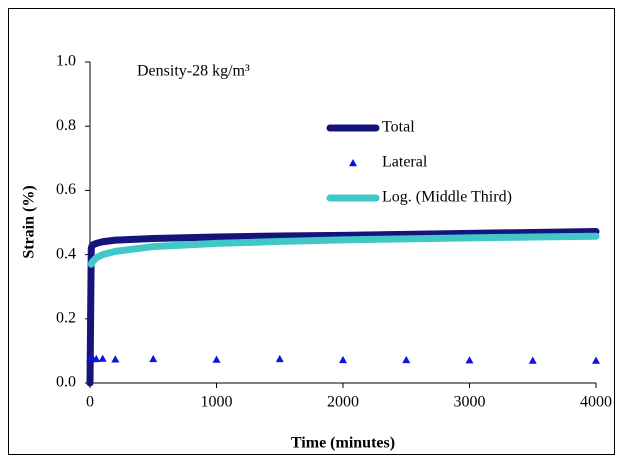  Describe the element at coordinates (470, 402) in the screenshot. I see `x-tick-label: 3000` at that location.